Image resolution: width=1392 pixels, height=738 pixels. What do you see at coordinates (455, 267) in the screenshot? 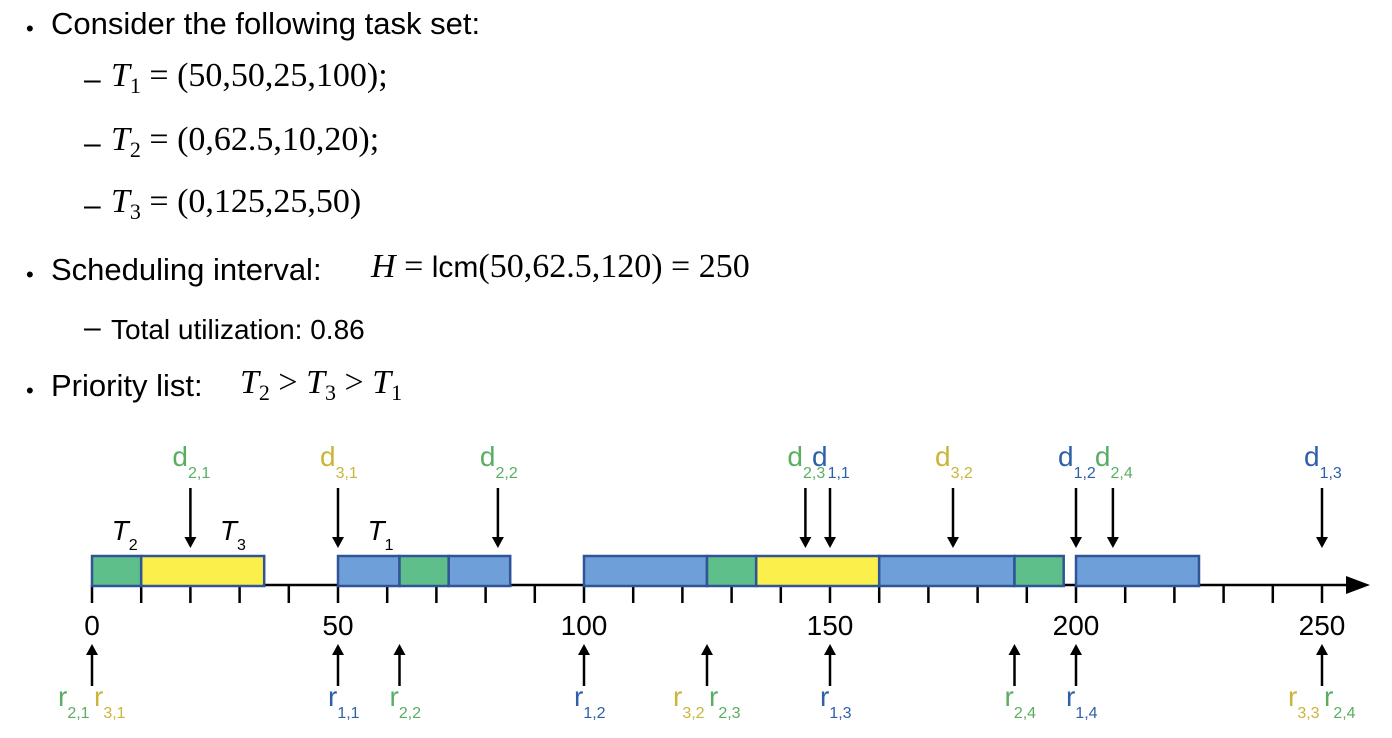
I see `scheduling-lcm: lcm` at bounding box center [455, 267].